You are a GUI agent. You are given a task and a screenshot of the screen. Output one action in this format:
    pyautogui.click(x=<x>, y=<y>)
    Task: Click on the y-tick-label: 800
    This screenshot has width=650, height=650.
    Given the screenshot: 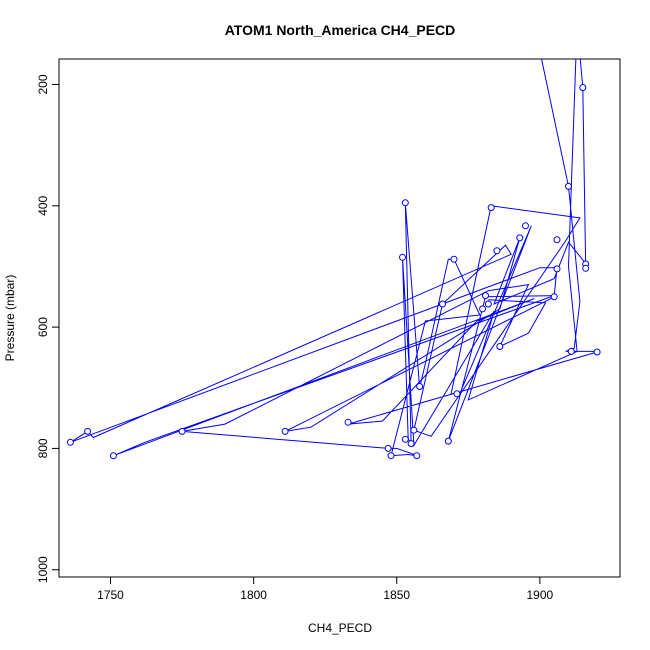 What is the action you would take?
    pyautogui.click(x=43, y=448)
    